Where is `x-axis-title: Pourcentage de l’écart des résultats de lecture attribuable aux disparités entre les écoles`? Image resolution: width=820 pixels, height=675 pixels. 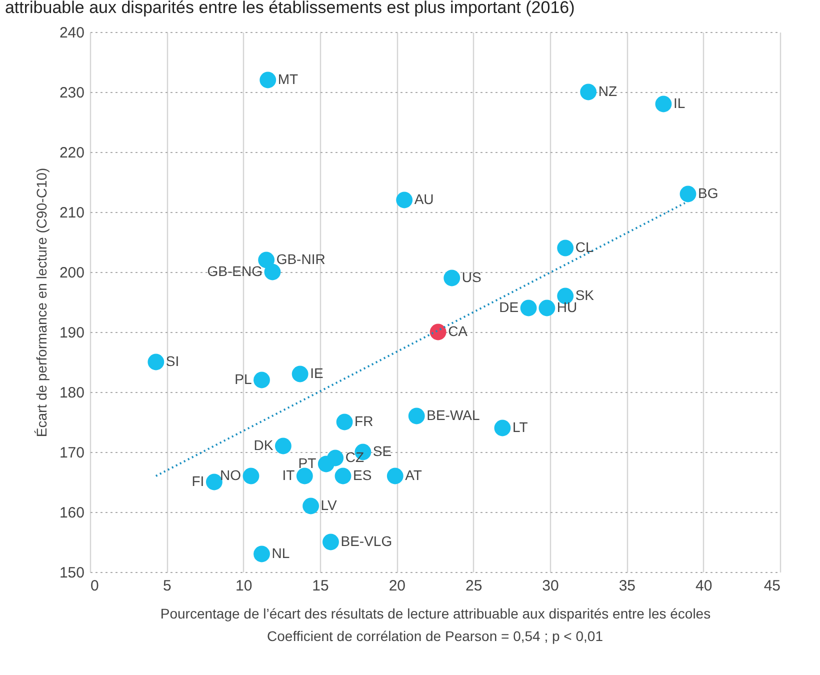
x-axis-title: Pourcentage de l’écart des résultats de lecture attribuable aux disparités entre les écoles is located at coordinates (435, 614).